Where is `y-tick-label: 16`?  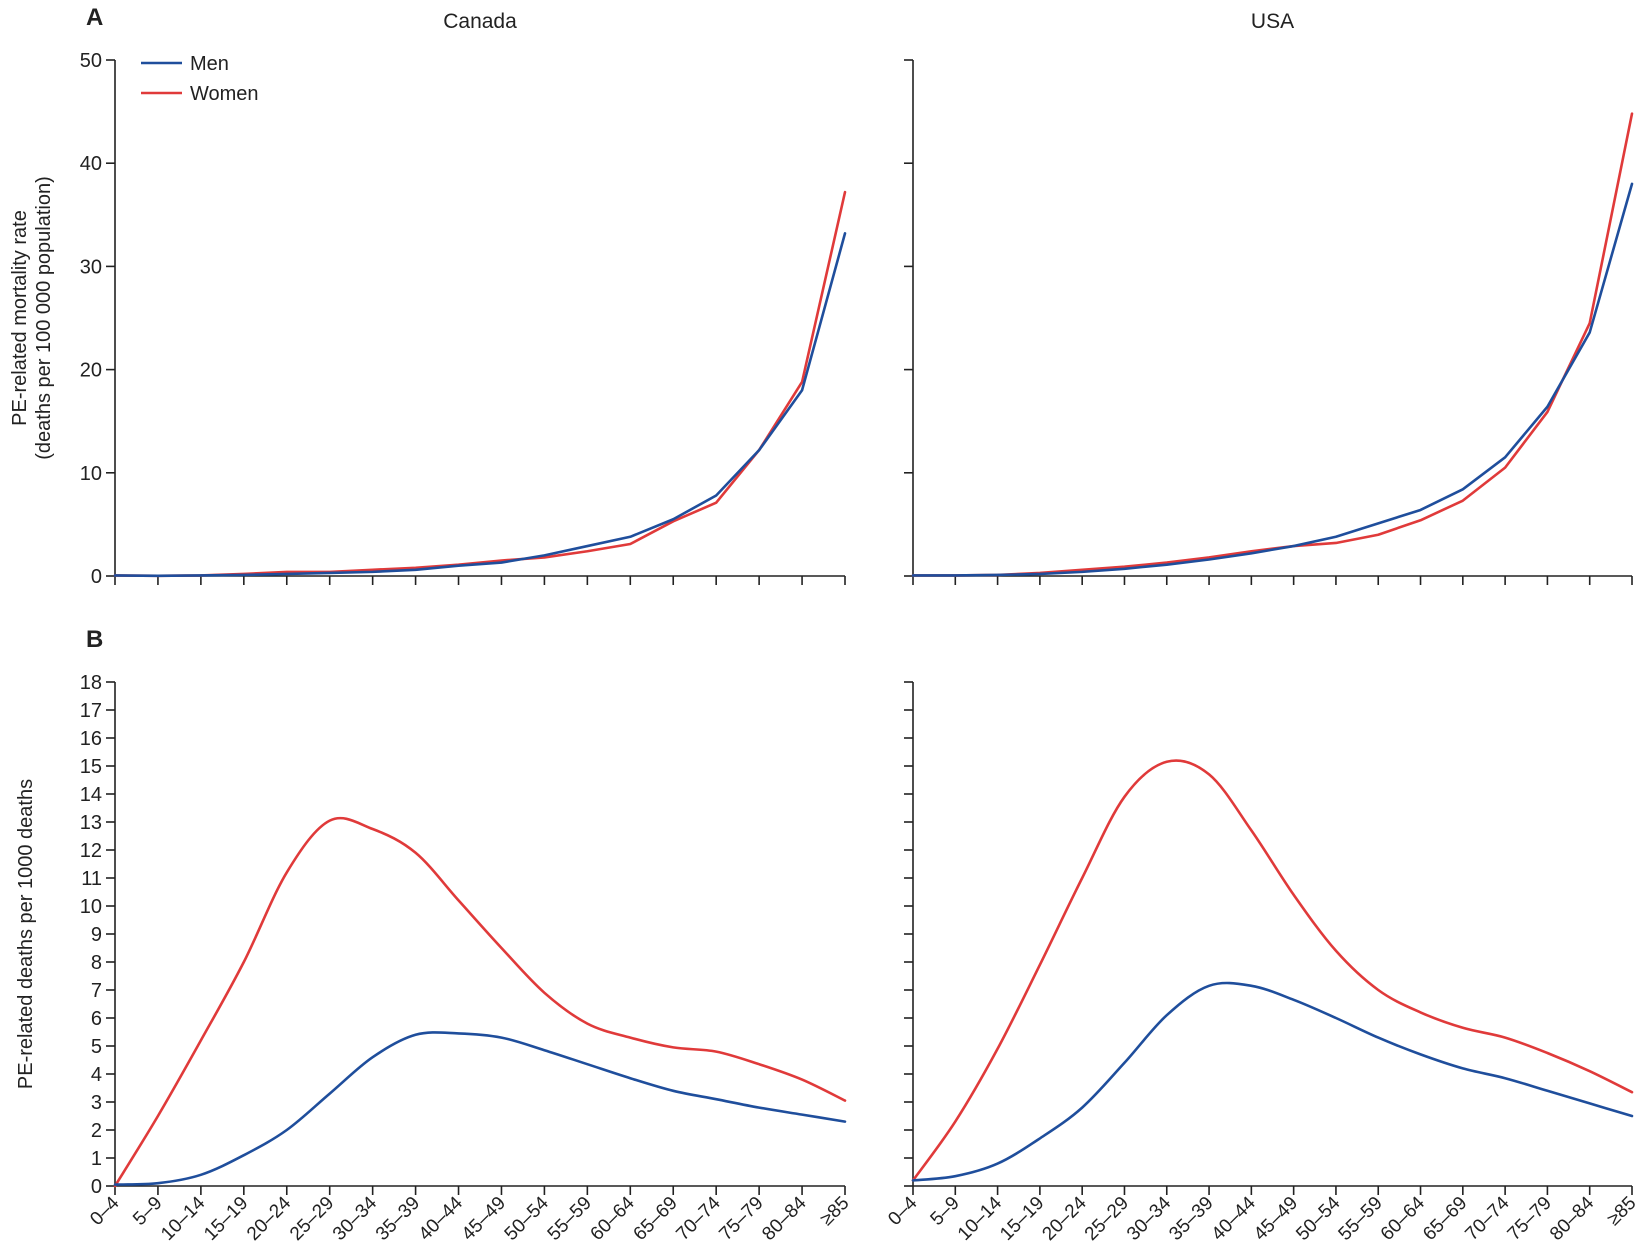
y-tick-label: 16 is located at coordinates (91, 739).